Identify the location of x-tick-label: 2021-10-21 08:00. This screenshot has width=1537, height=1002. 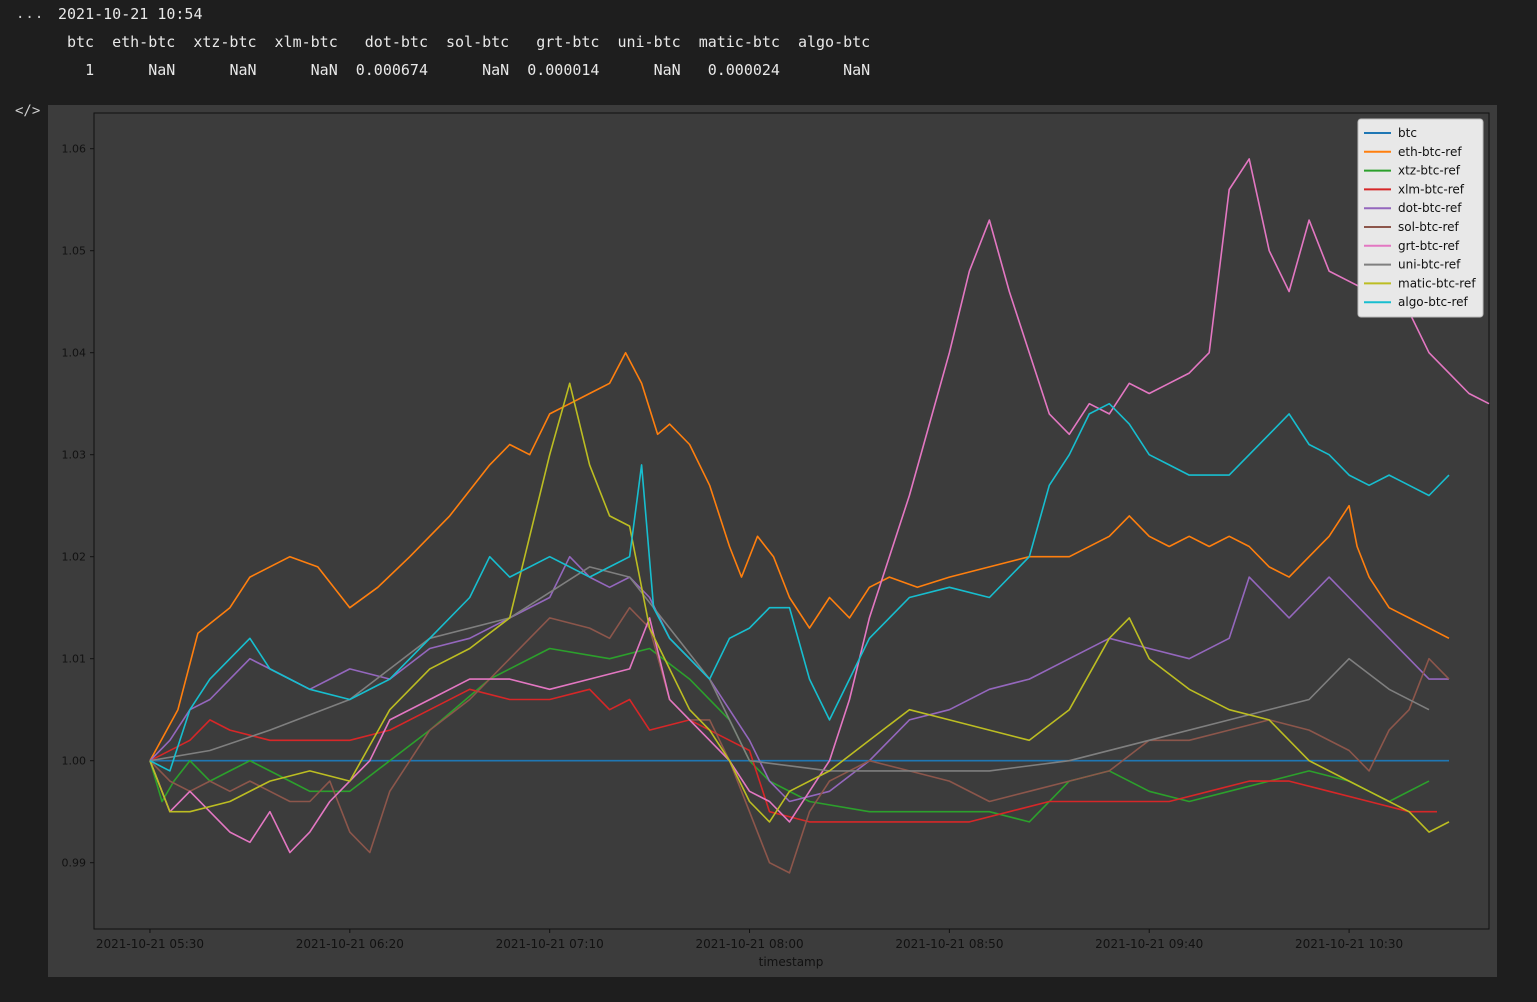
(749, 944).